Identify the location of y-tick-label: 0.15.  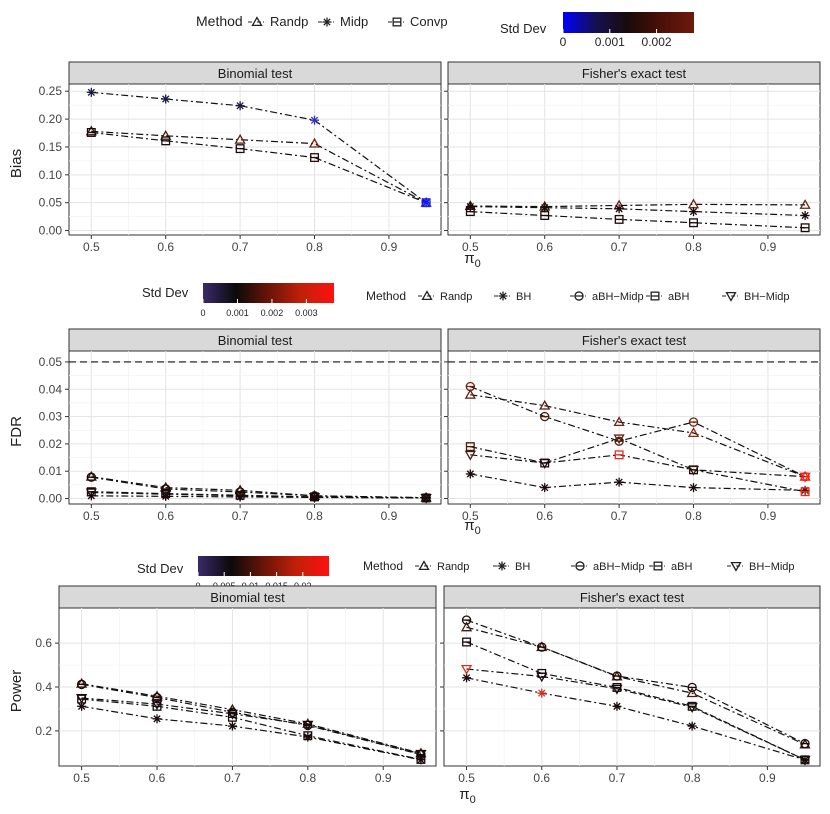
(51, 147).